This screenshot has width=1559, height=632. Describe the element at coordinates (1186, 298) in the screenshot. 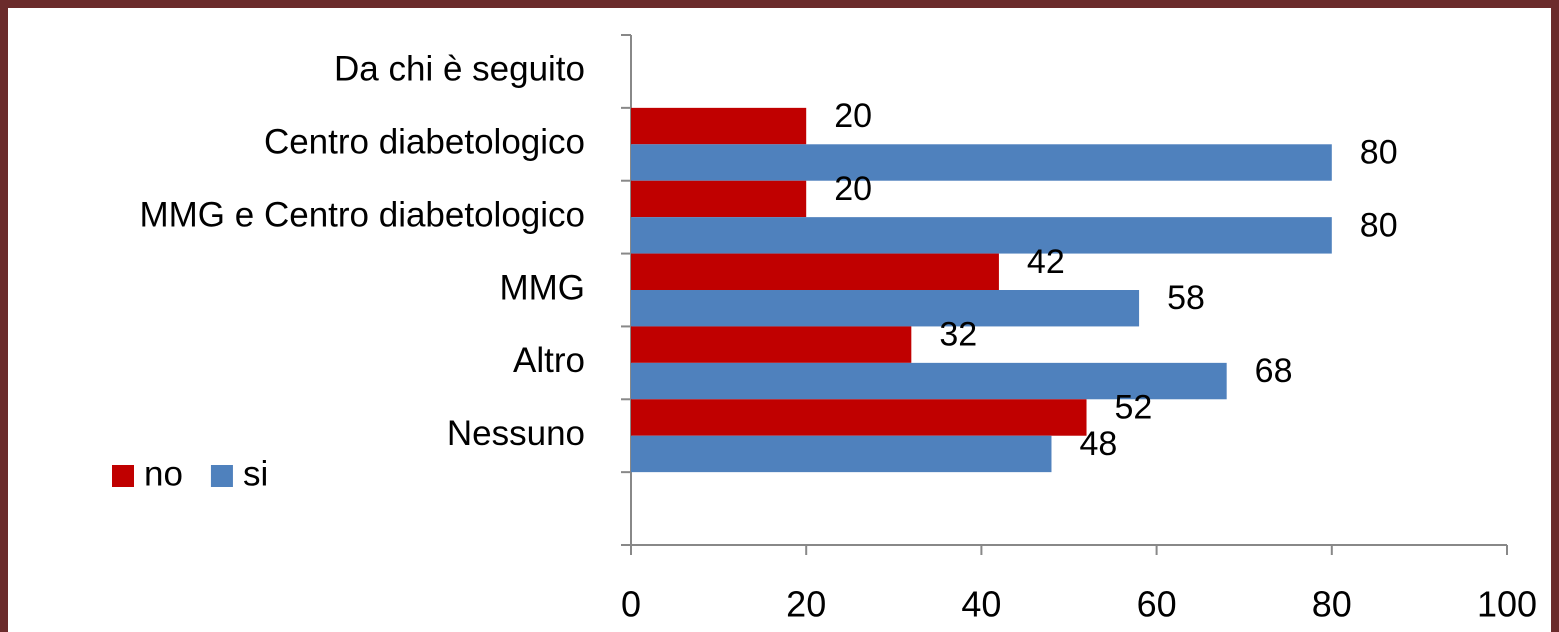

I see `value-label: 58` at that location.